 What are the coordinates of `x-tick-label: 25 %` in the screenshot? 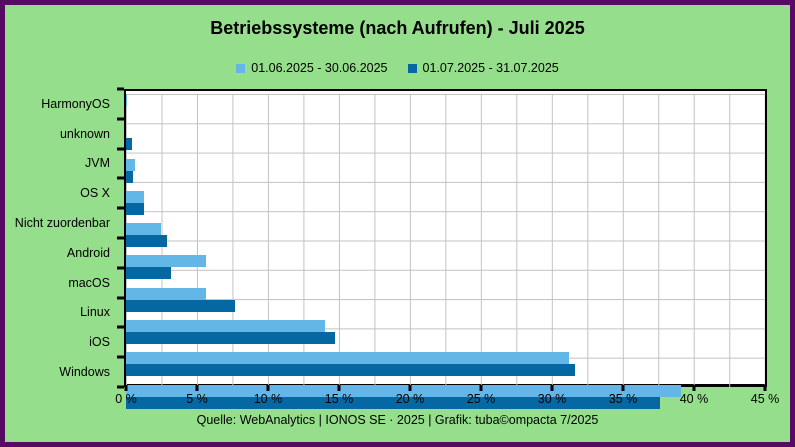 It's located at (481, 399).